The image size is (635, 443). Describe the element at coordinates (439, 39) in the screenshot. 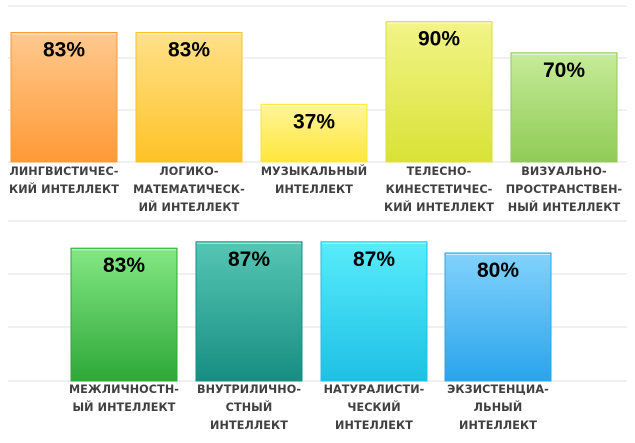

I see `bar-value-label: 90%` at that location.